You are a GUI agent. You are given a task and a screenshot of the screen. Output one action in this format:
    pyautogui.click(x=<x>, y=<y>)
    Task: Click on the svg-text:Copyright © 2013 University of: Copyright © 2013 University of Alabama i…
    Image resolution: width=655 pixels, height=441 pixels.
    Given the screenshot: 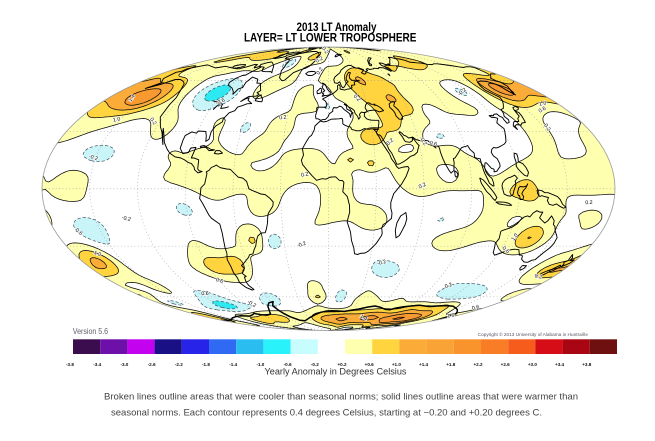 What is the action you would take?
    pyautogui.click(x=533, y=334)
    